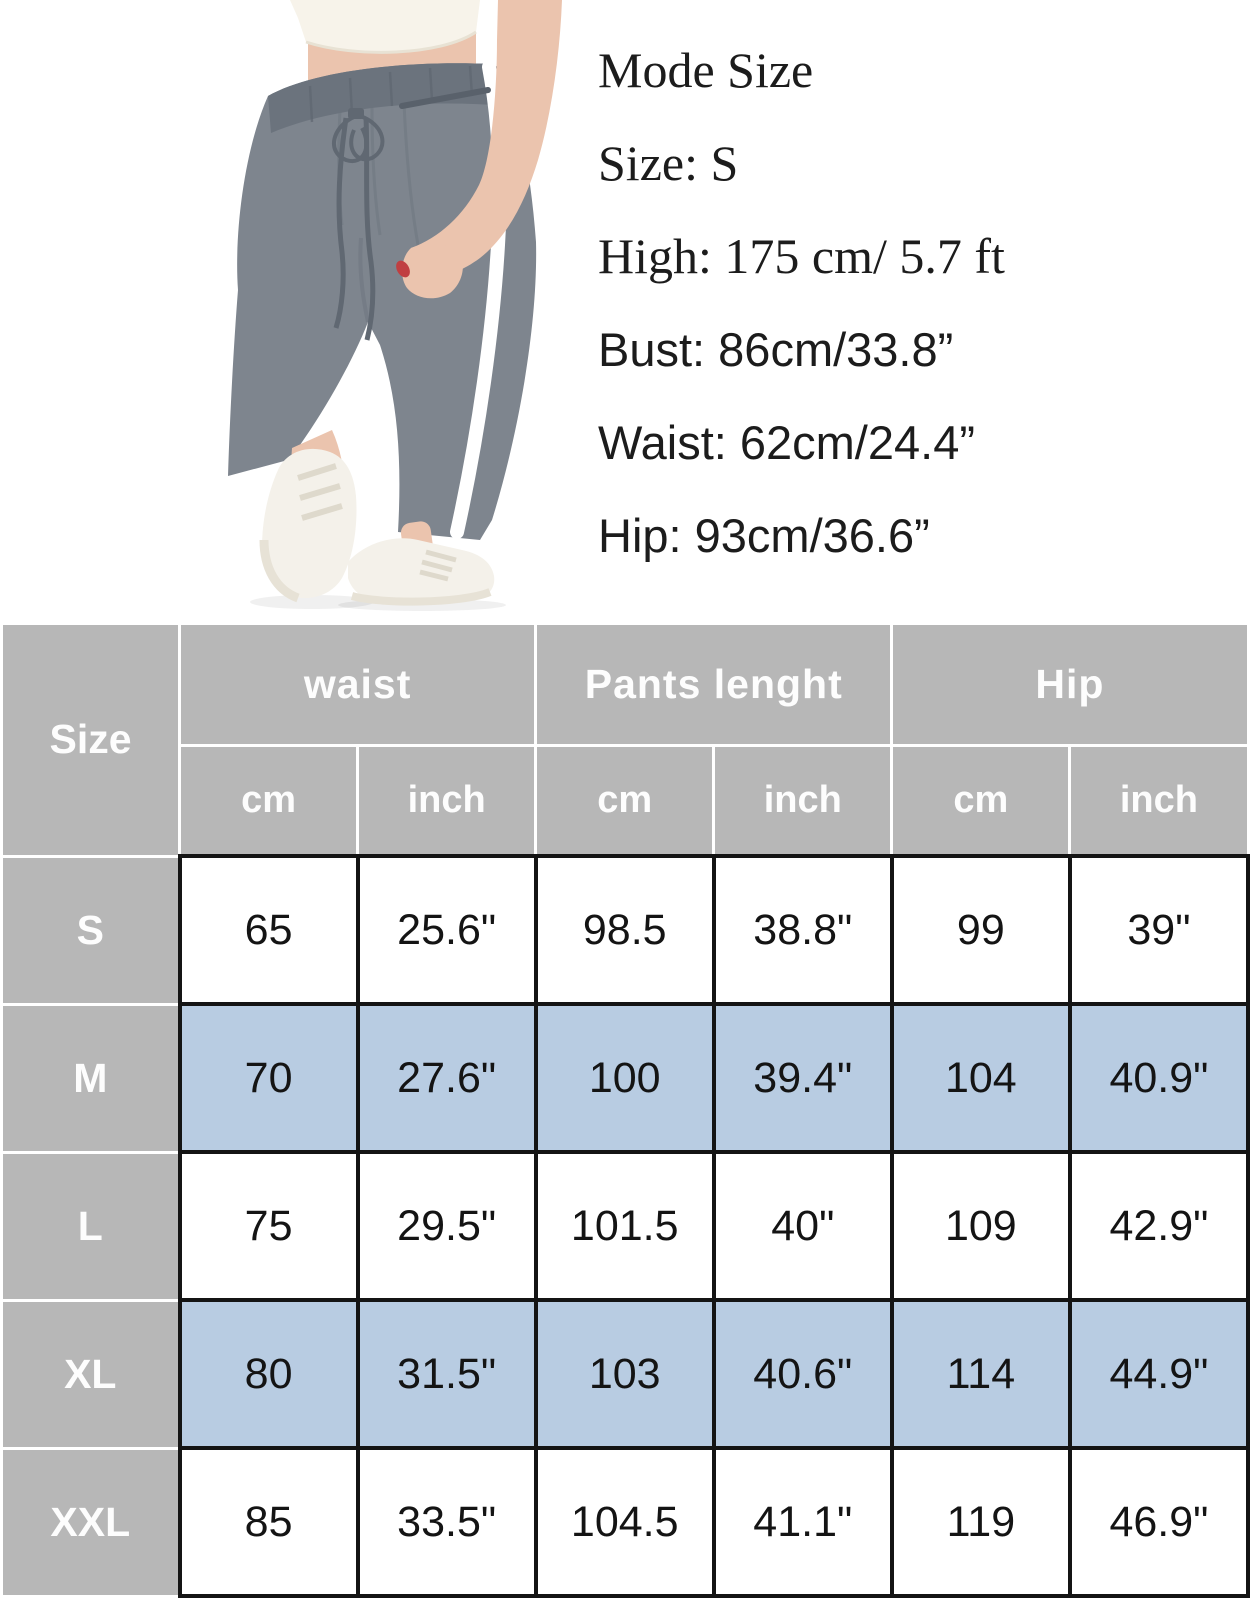 The width and height of the screenshot is (1250, 1624). I want to click on group-header-row: Size waist Pants lenght Hip, so click(625, 740).